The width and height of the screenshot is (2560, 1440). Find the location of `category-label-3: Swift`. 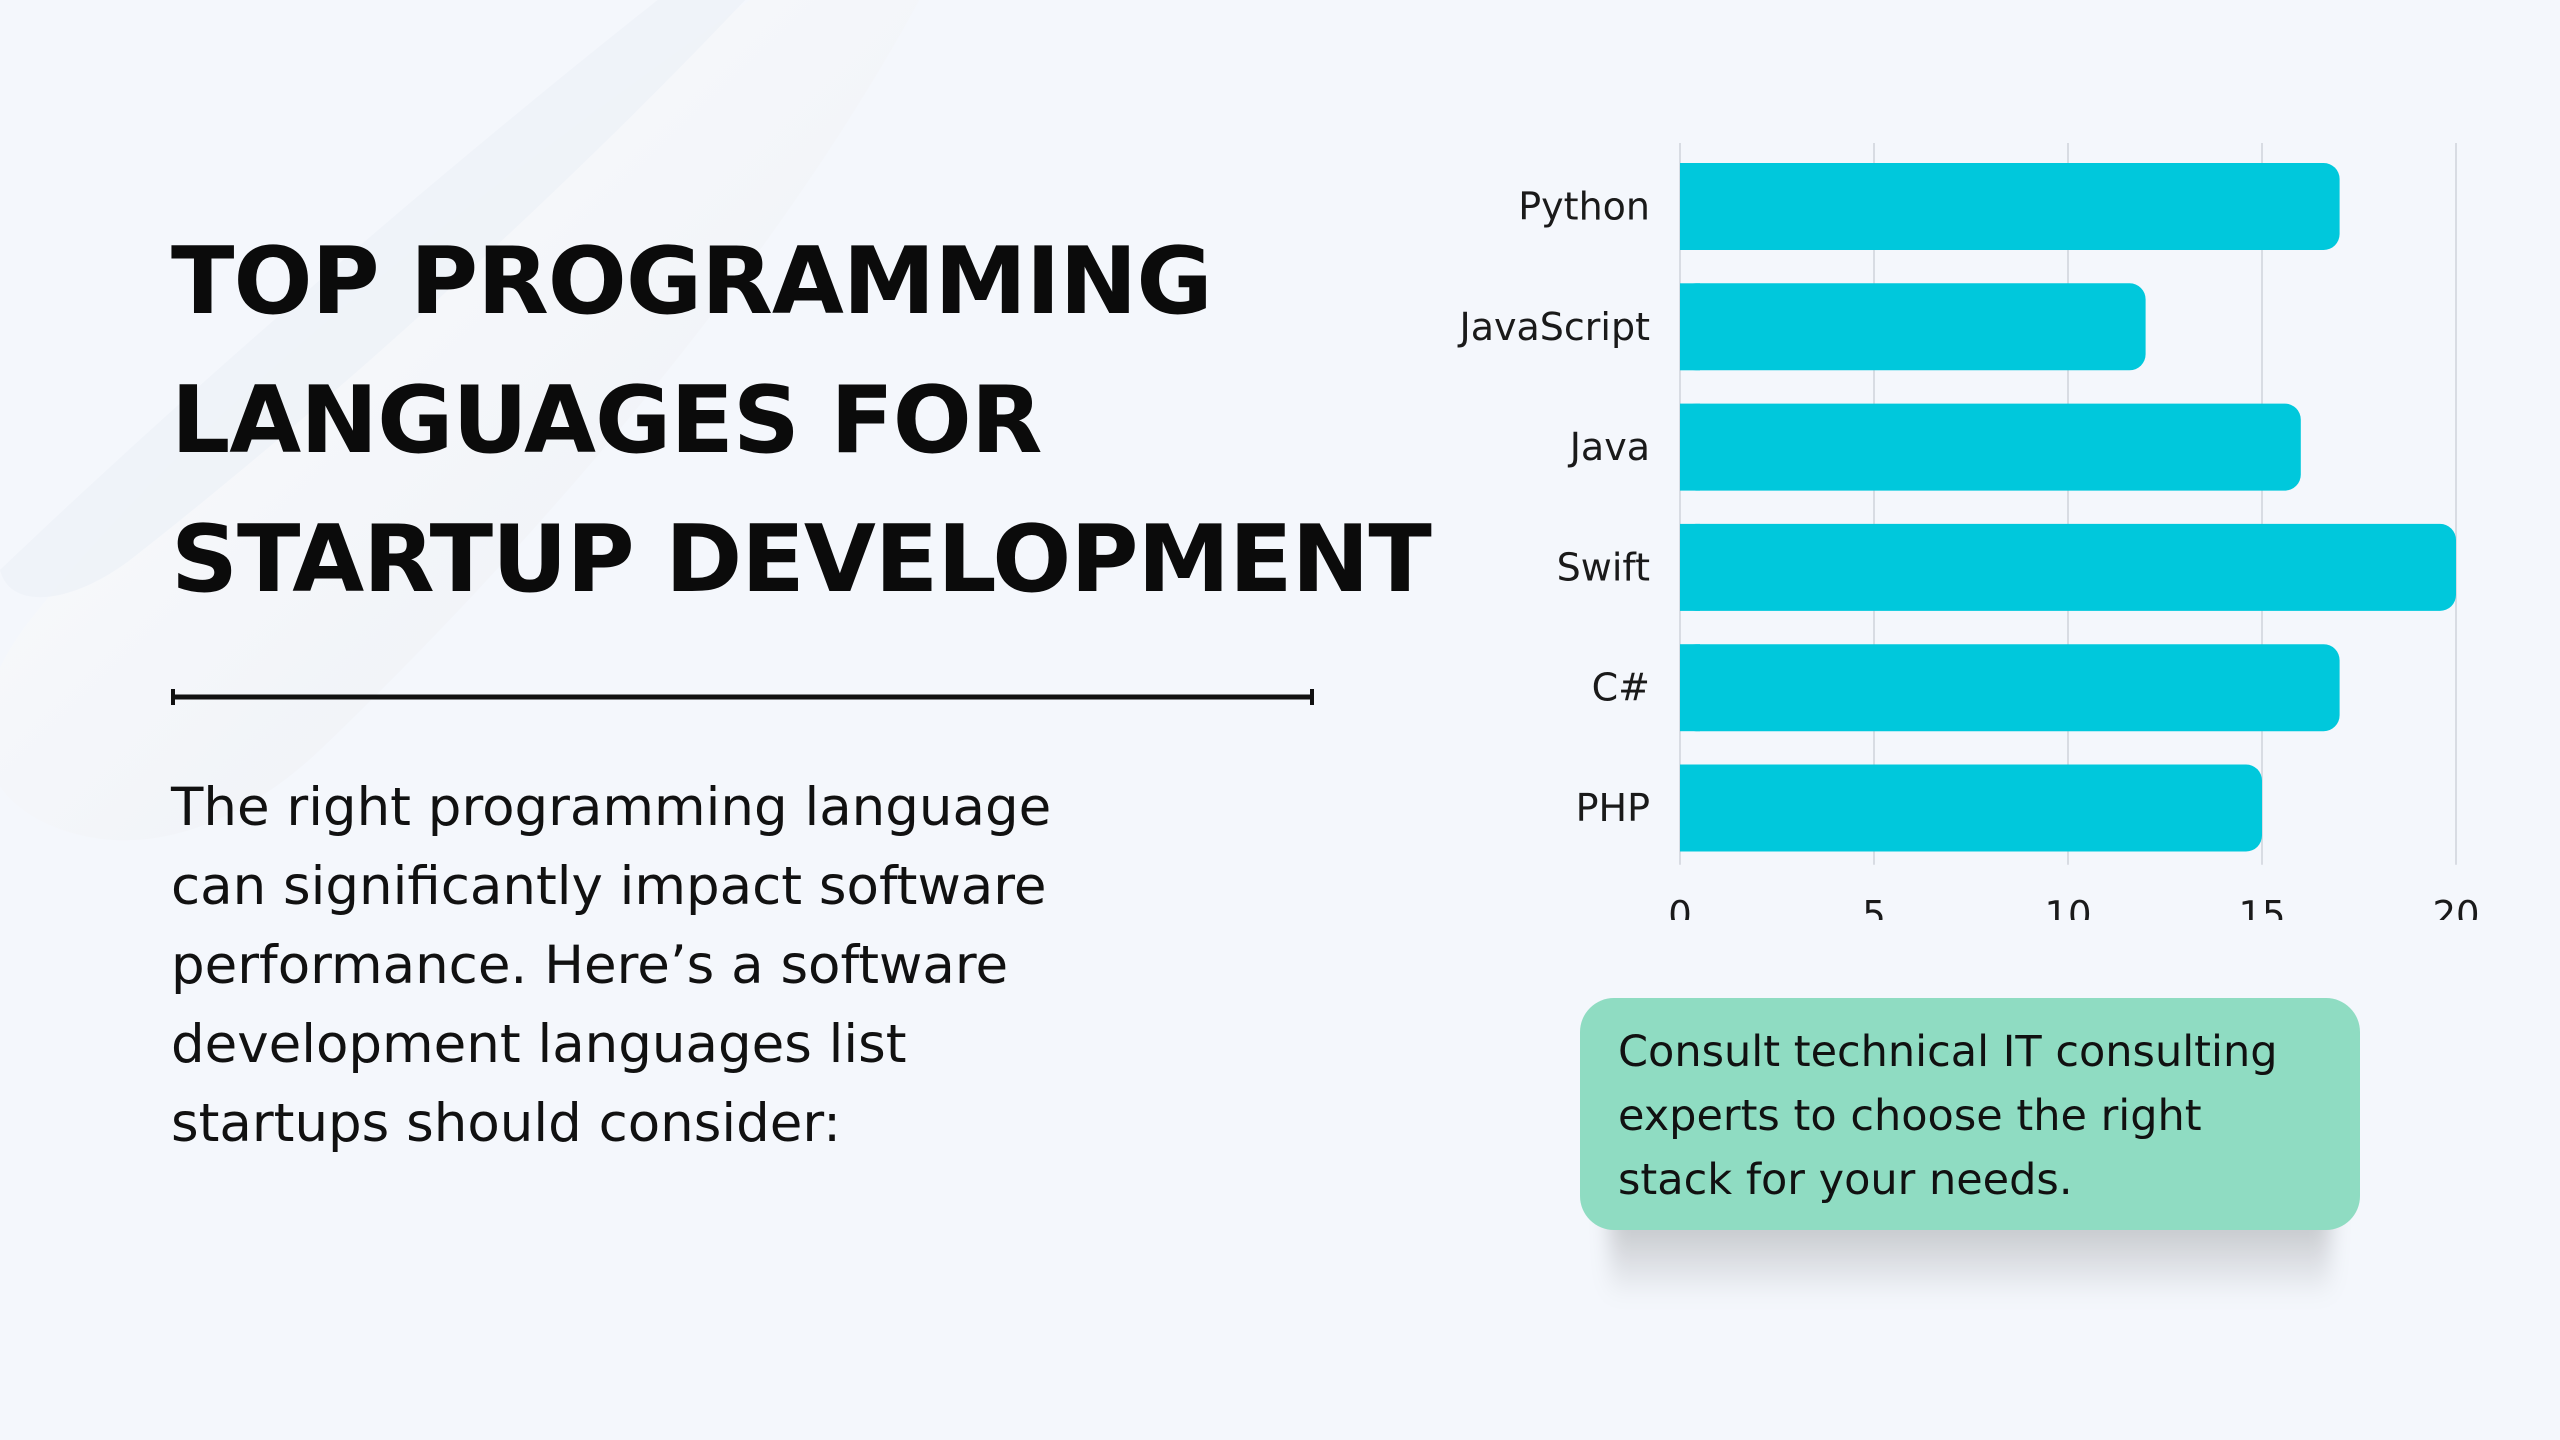

category-label-3: Swift is located at coordinates (1603, 567).